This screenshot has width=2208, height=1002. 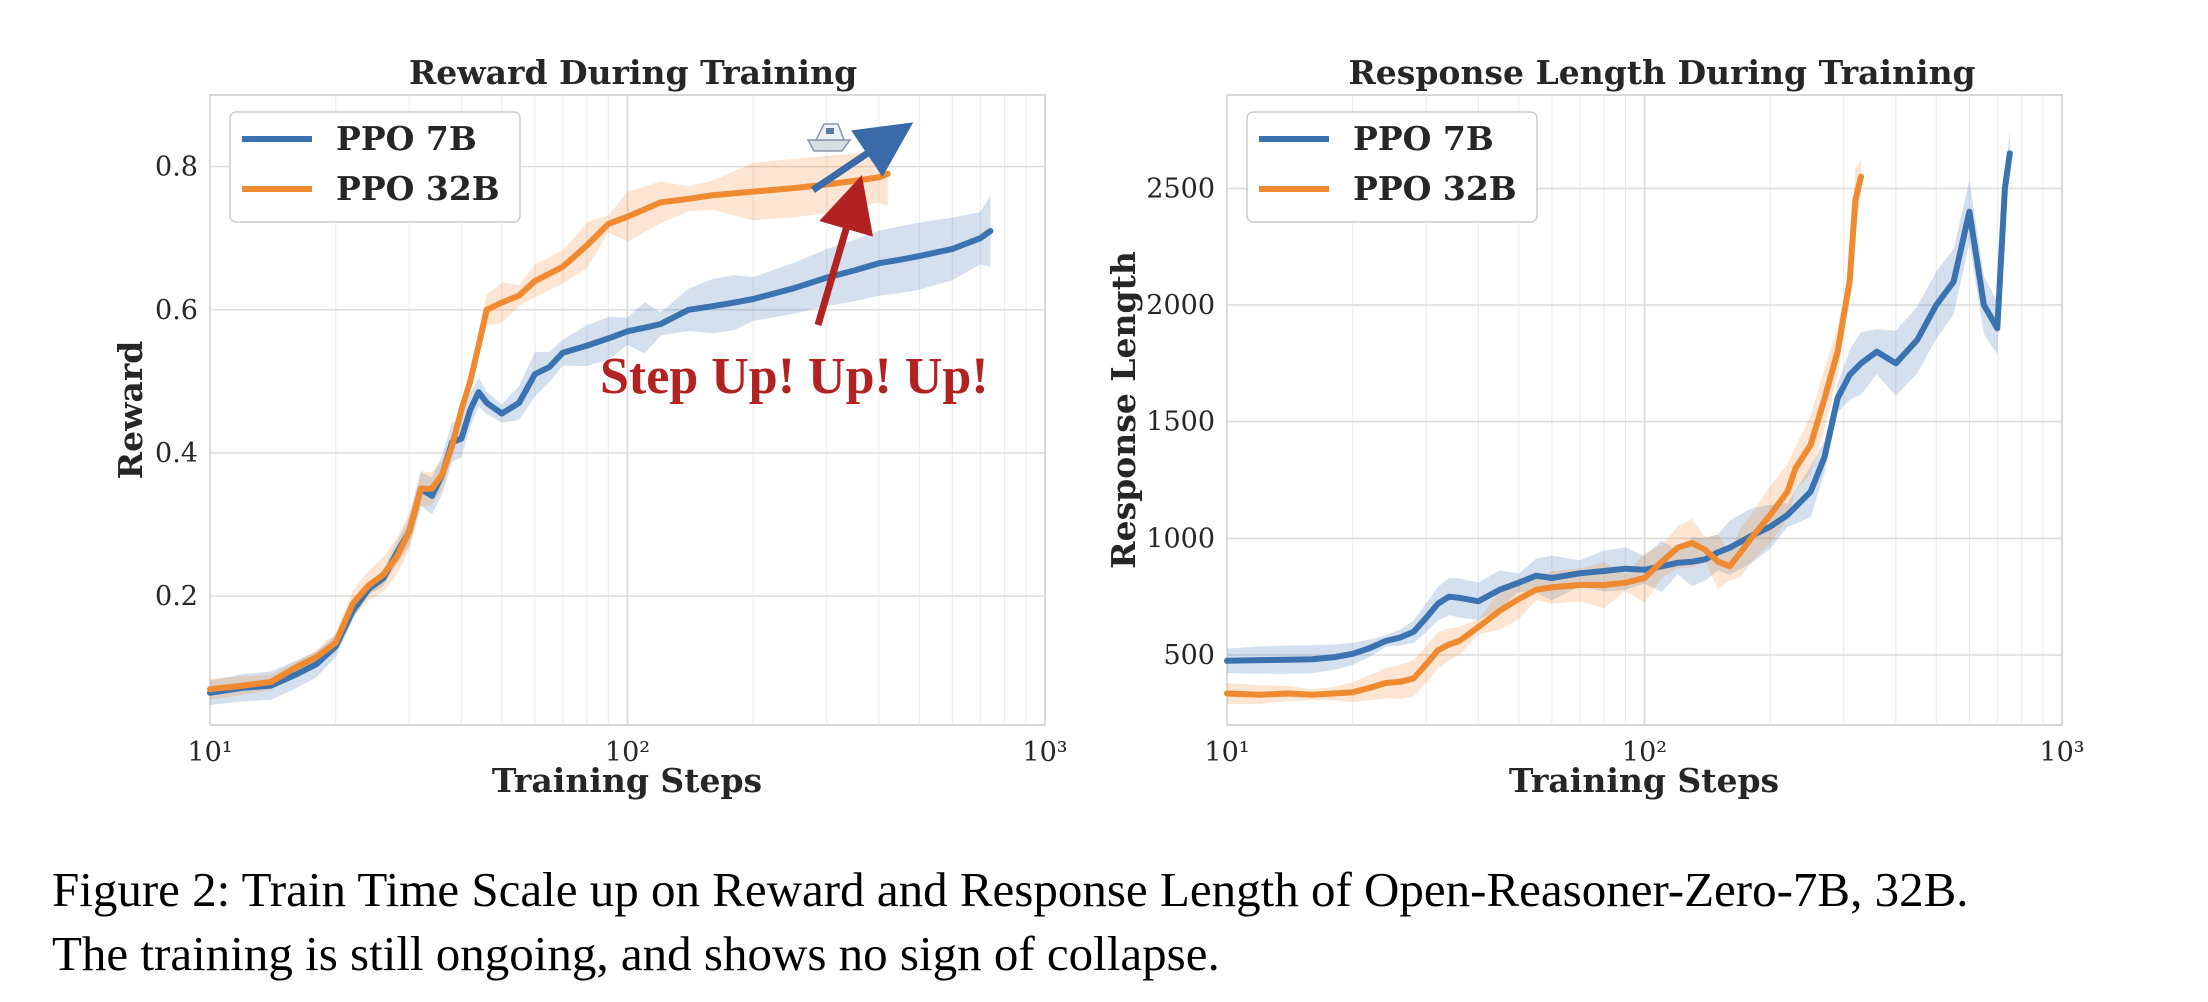 I want to click on y-tick-label: 1000, so click(x=1180, y=538).